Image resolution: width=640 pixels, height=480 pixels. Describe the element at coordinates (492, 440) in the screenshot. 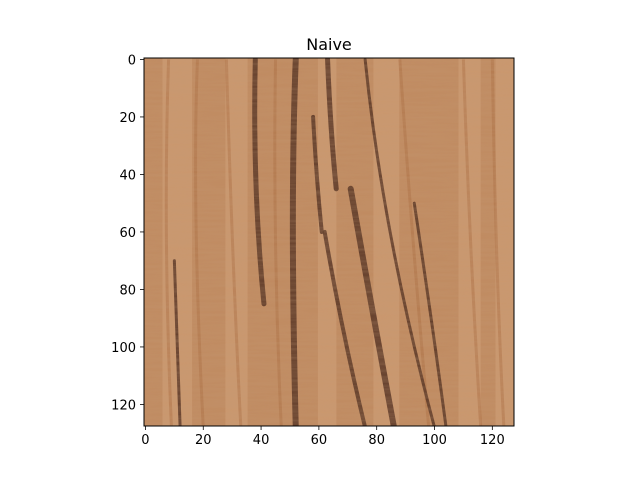

I see `x-tick-label: 120` at that location.